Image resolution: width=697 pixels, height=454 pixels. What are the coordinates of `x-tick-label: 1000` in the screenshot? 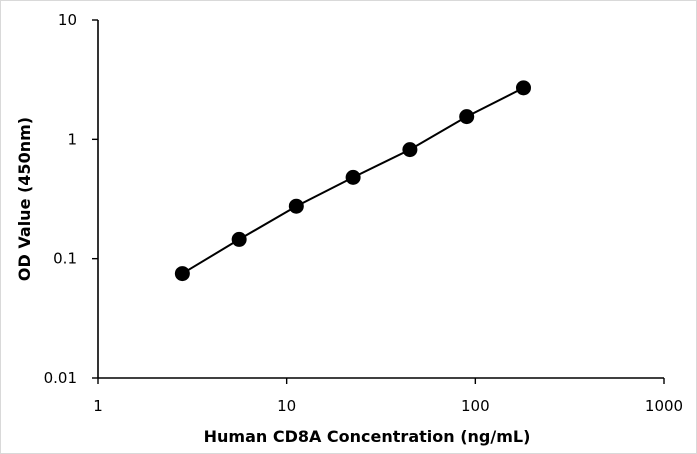 It's located at (664, 406).